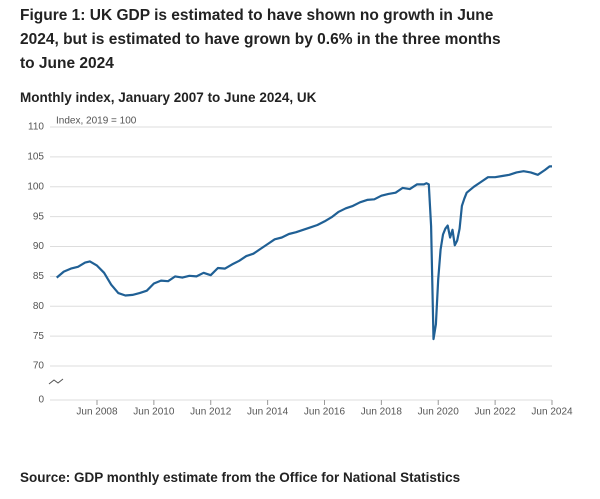 This screenshot has width=600, height=499. Describe the element at coordinates (496, 412) in the screenshot. I see `x-tick-label: Jun 2022` at that location.